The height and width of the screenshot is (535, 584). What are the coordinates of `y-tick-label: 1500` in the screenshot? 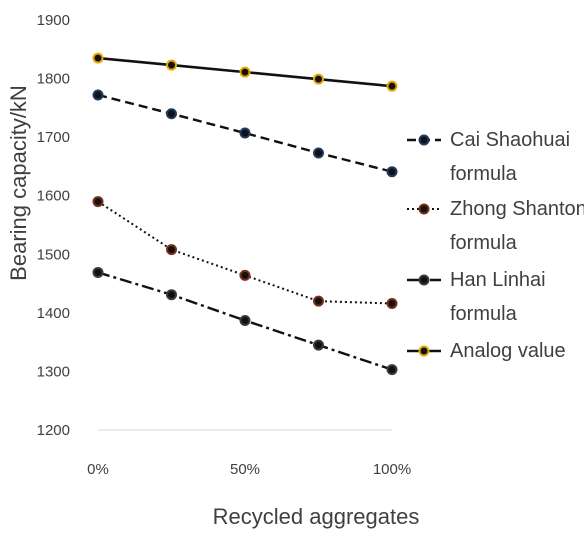 It's located at (53, 254).